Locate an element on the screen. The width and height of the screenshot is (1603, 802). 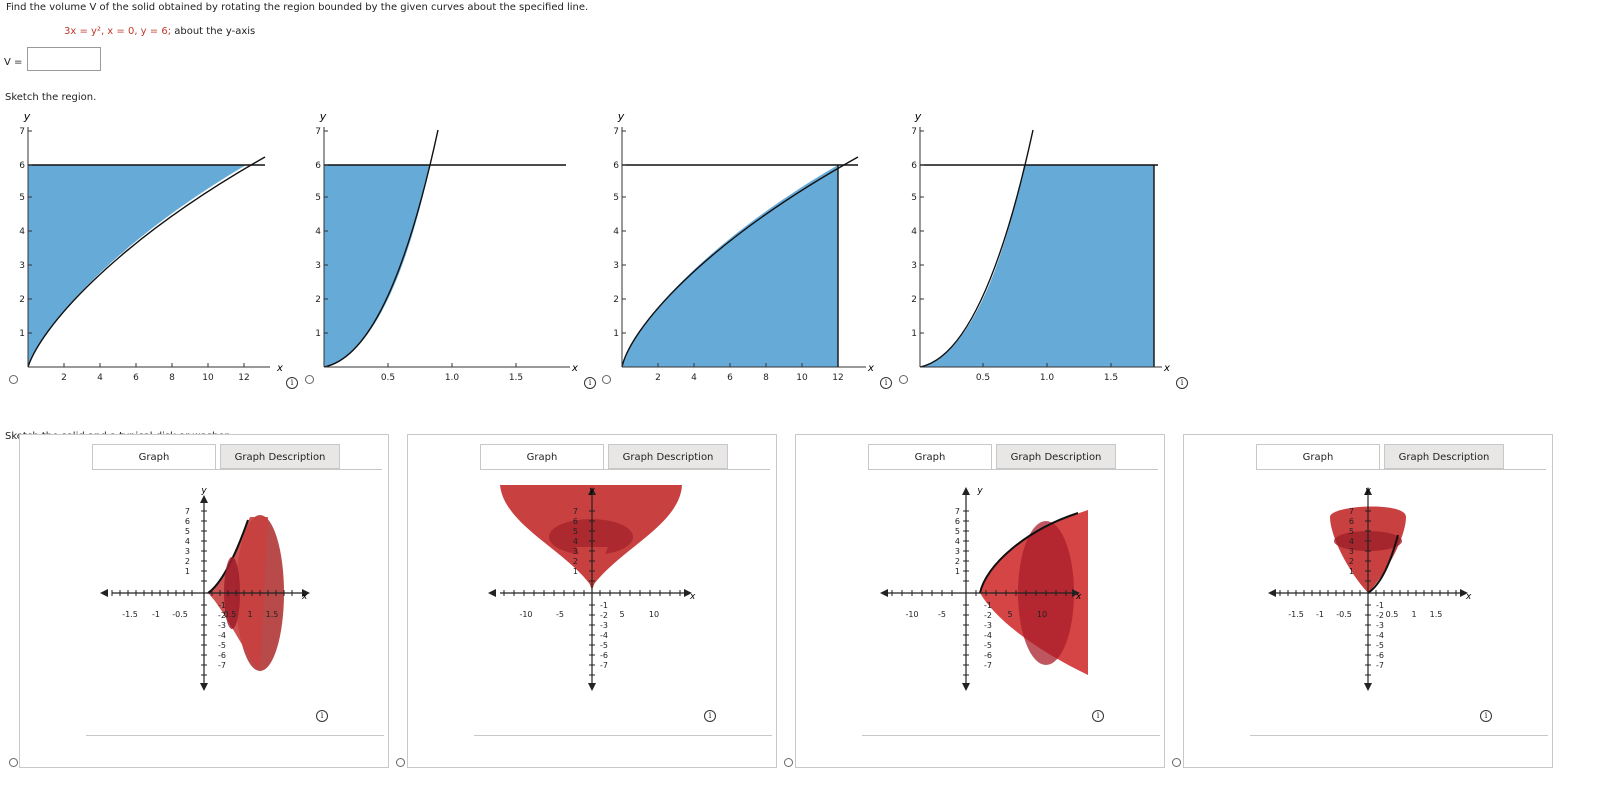
region-option-3-radio is located at coordinates (606, 379).